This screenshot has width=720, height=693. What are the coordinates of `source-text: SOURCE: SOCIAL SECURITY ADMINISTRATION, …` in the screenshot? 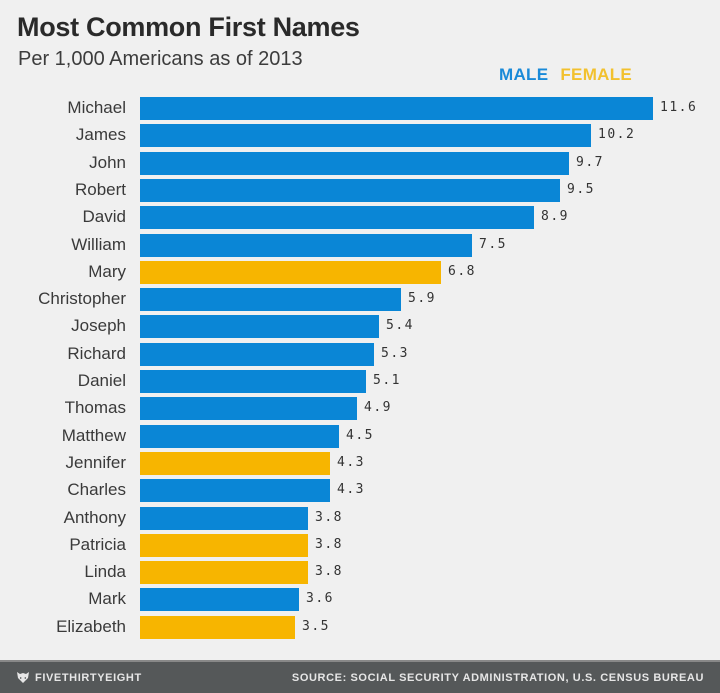 It's located at (497, 677).